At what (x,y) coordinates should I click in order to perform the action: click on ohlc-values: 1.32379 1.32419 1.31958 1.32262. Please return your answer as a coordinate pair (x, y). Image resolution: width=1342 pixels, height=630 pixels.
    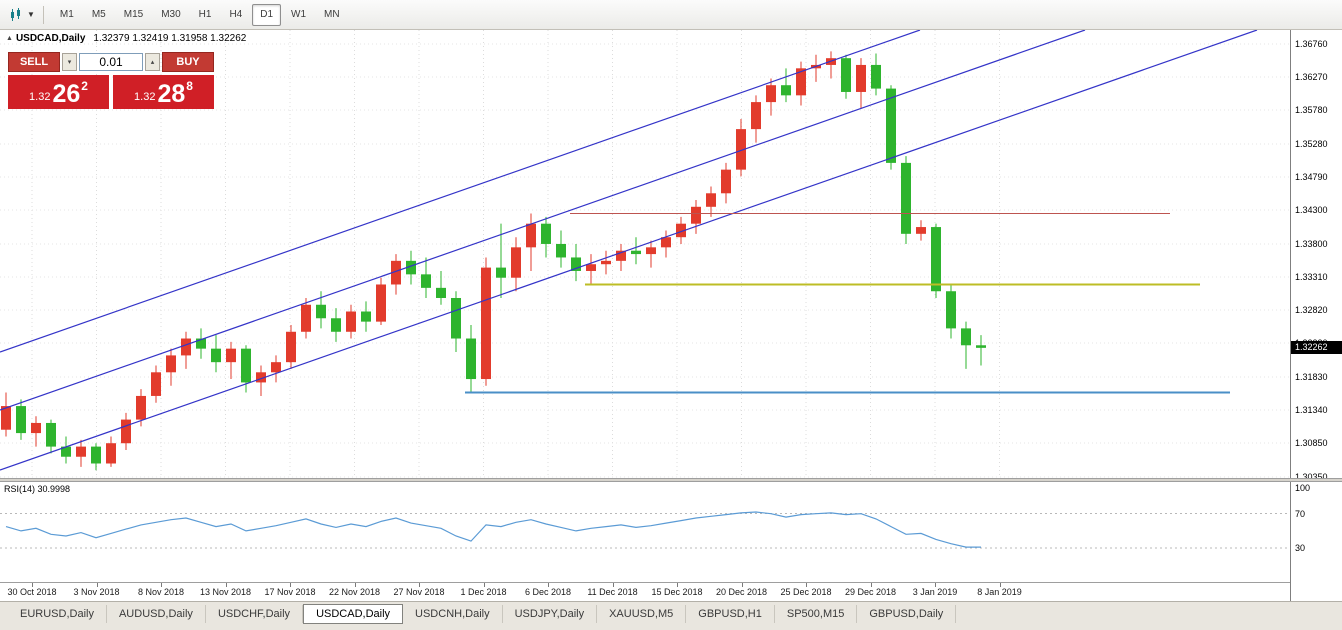
    Looking at the image, I should click on (170, 38).